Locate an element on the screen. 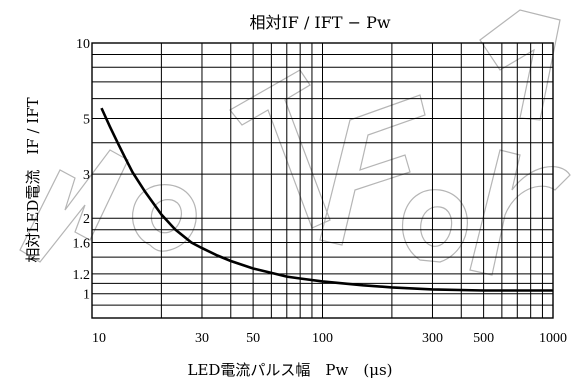 This screenshot has height=385, width=574. x-tick-label: 100 is located at coordinates (322, 338).